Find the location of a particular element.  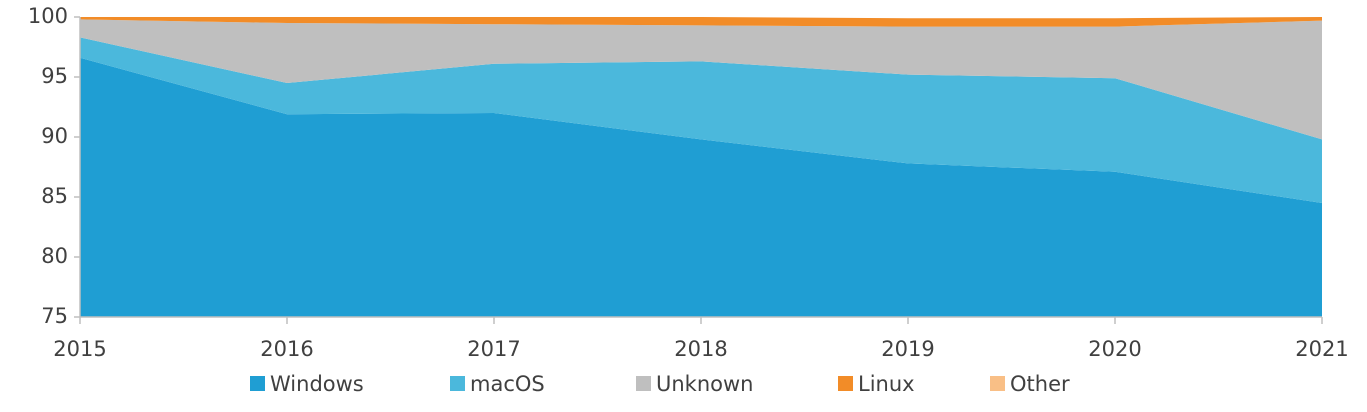

x-tick-label: 2016 is located at coordinates (286, 349).